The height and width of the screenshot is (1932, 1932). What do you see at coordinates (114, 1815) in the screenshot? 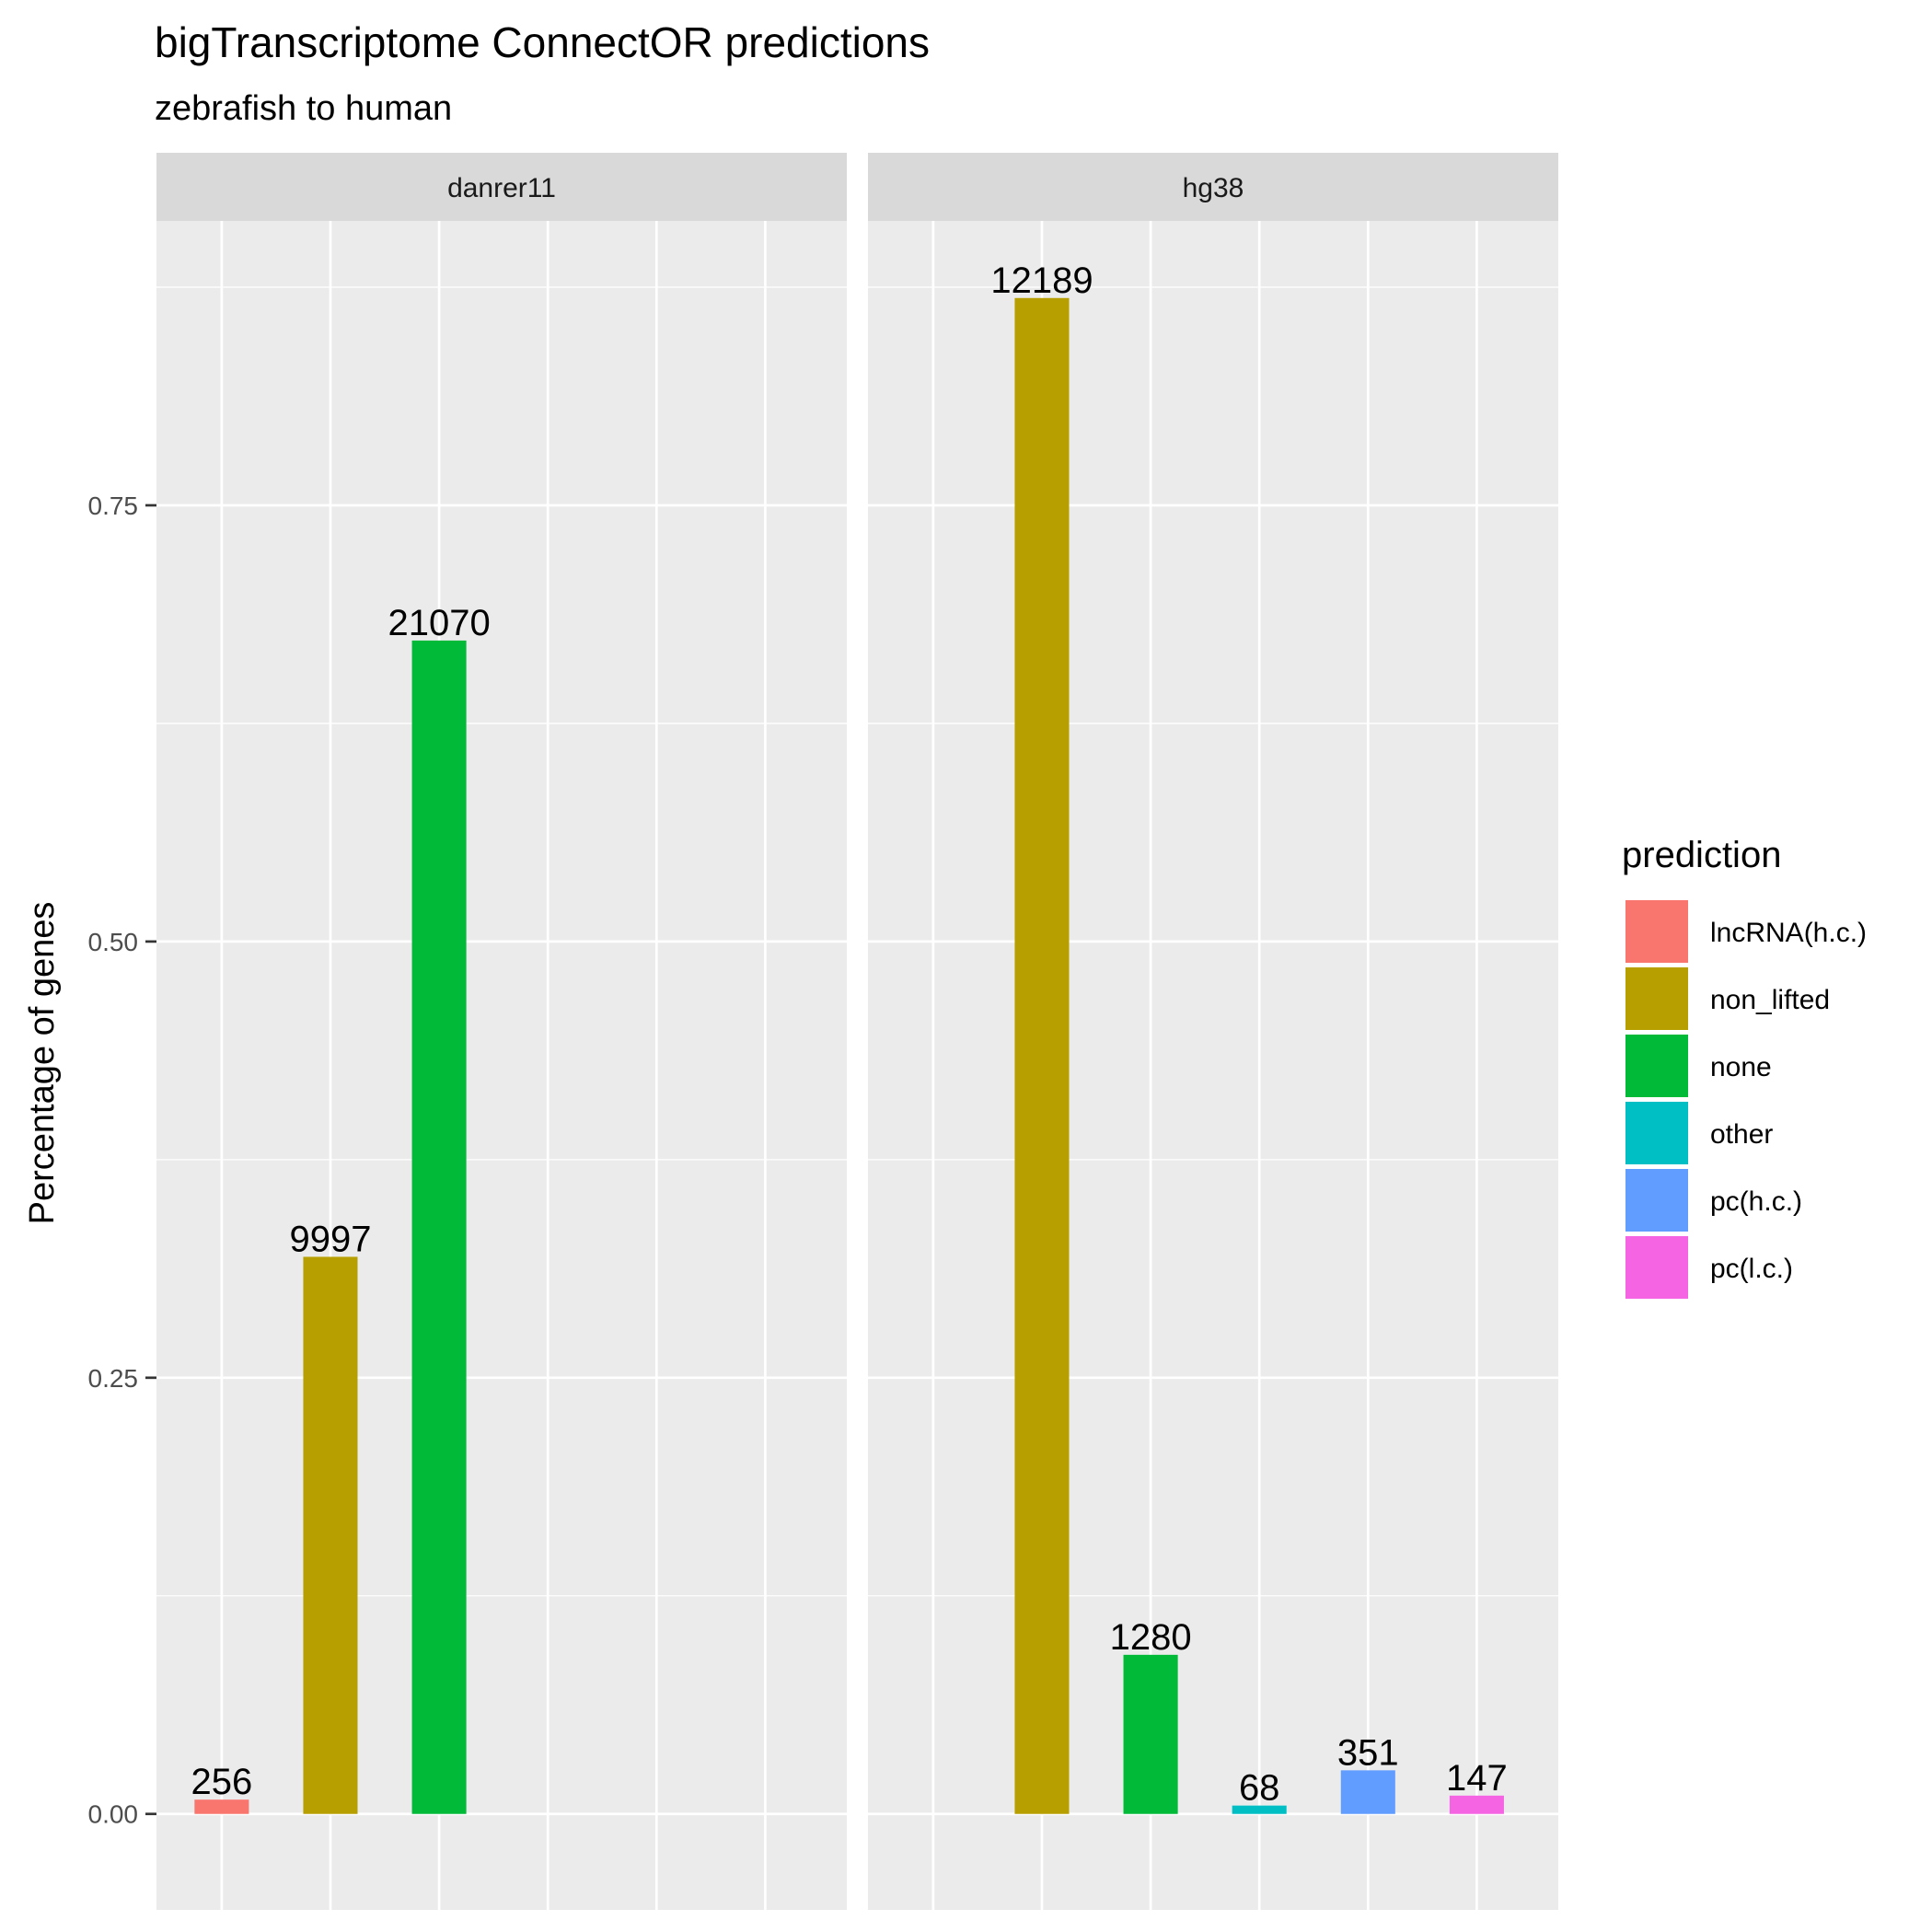
I see `y-tick-label: 0.00` at bounding box center [114, 1815].